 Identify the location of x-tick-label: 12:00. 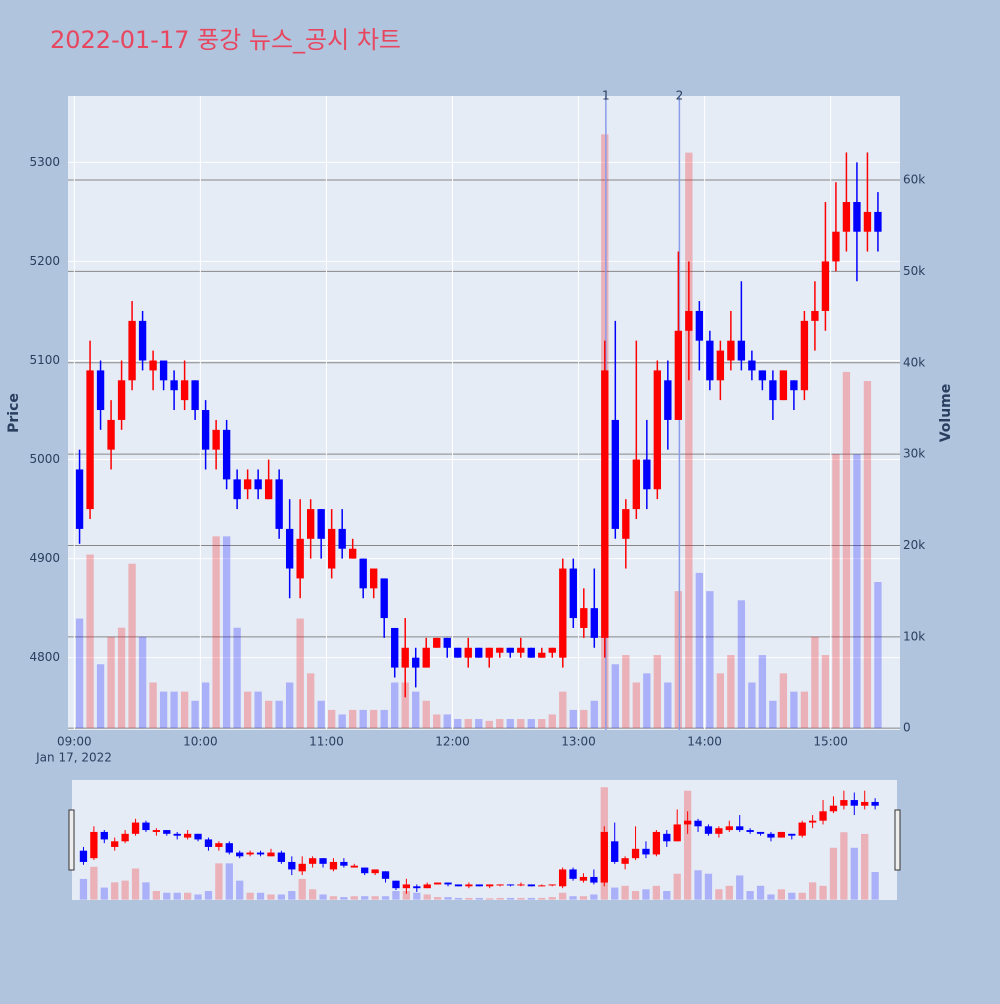
(452, 742).